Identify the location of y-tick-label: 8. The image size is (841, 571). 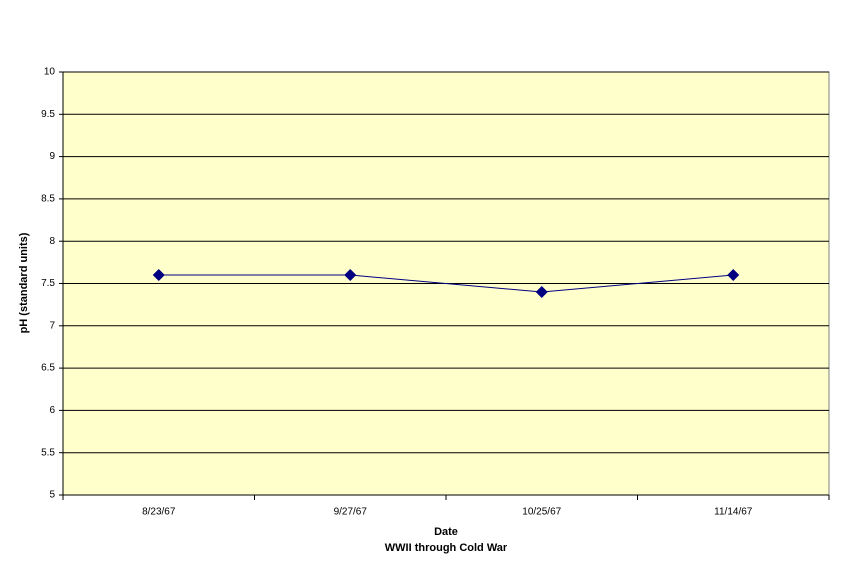
(52, 241).